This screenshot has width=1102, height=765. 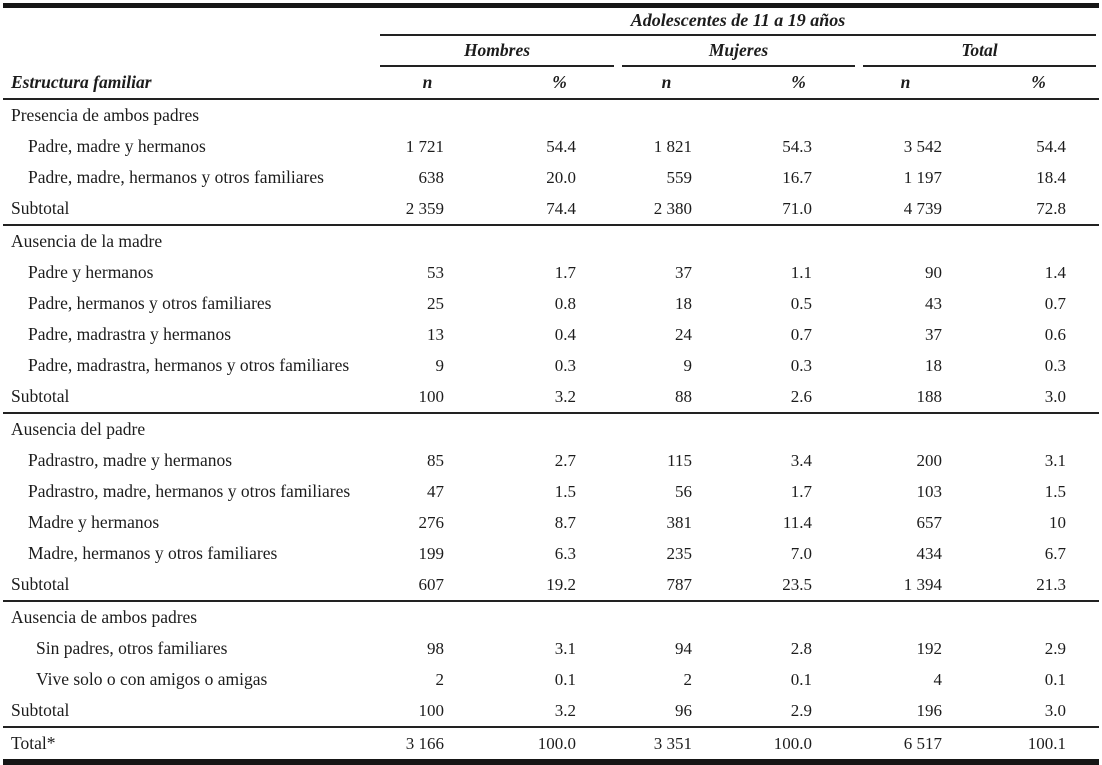 What do you see at coordinates (1055, 553) in the screenshot?
I see `cell-value: 6.7` at bounding box center [1055, 553].